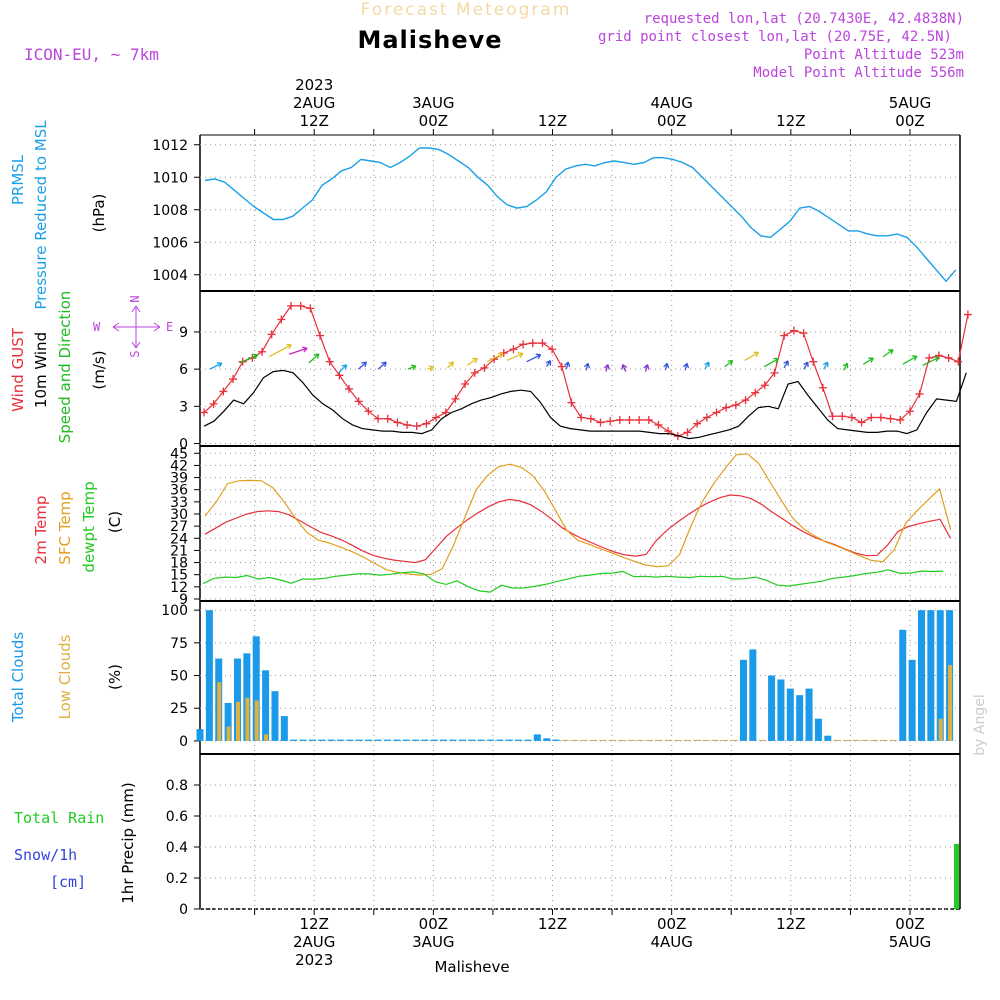 The image size is (1000, 1000). Describe the element at coordinates (179, 466) in the screenshot. I see `y-tick-label: 42` at that location.